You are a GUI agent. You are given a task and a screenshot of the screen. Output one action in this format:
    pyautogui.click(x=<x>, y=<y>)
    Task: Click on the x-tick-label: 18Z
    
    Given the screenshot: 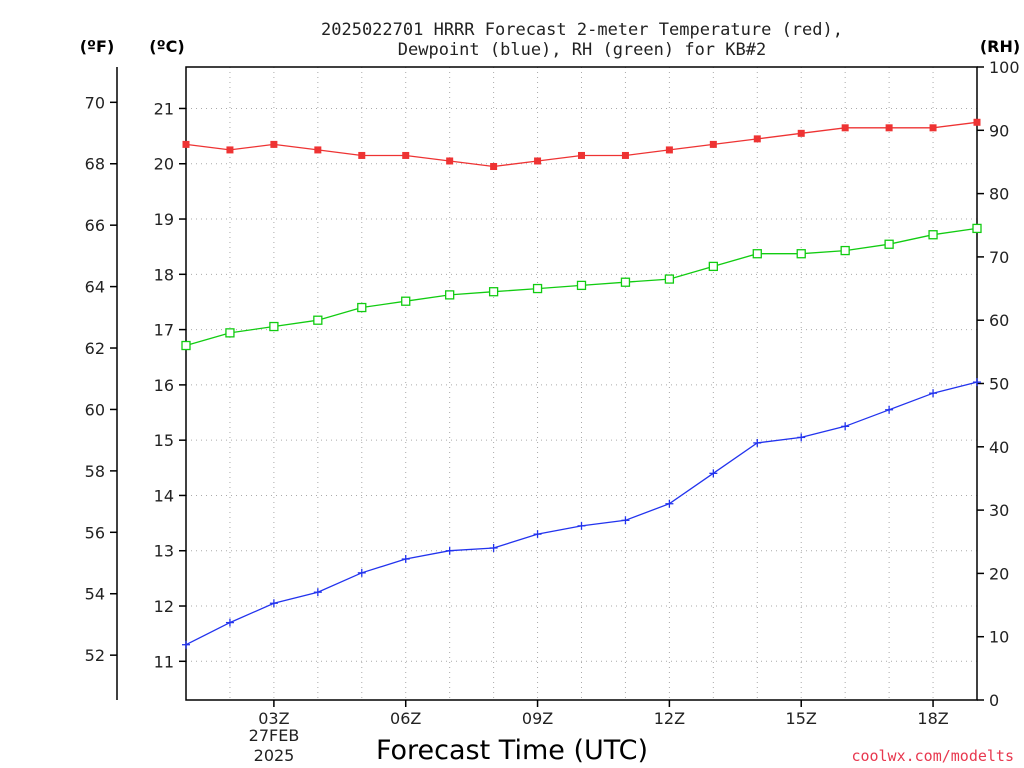 What is the action you would take?
    pyautogui.click(x=932, y=718)
    